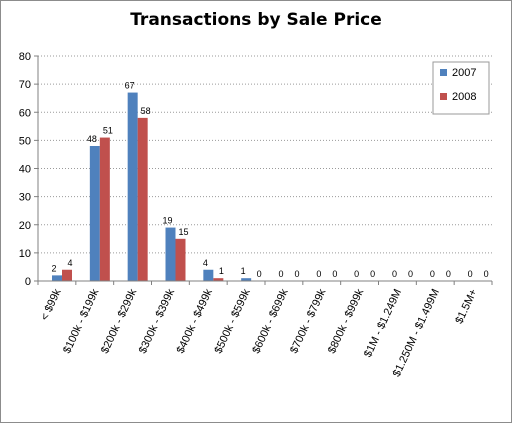 The height and width of the screenshot is (423, 512). Describe the element at coordinates (308, 321) in the screenshot. I see `x-category-label: $700k - $799k` at that location.